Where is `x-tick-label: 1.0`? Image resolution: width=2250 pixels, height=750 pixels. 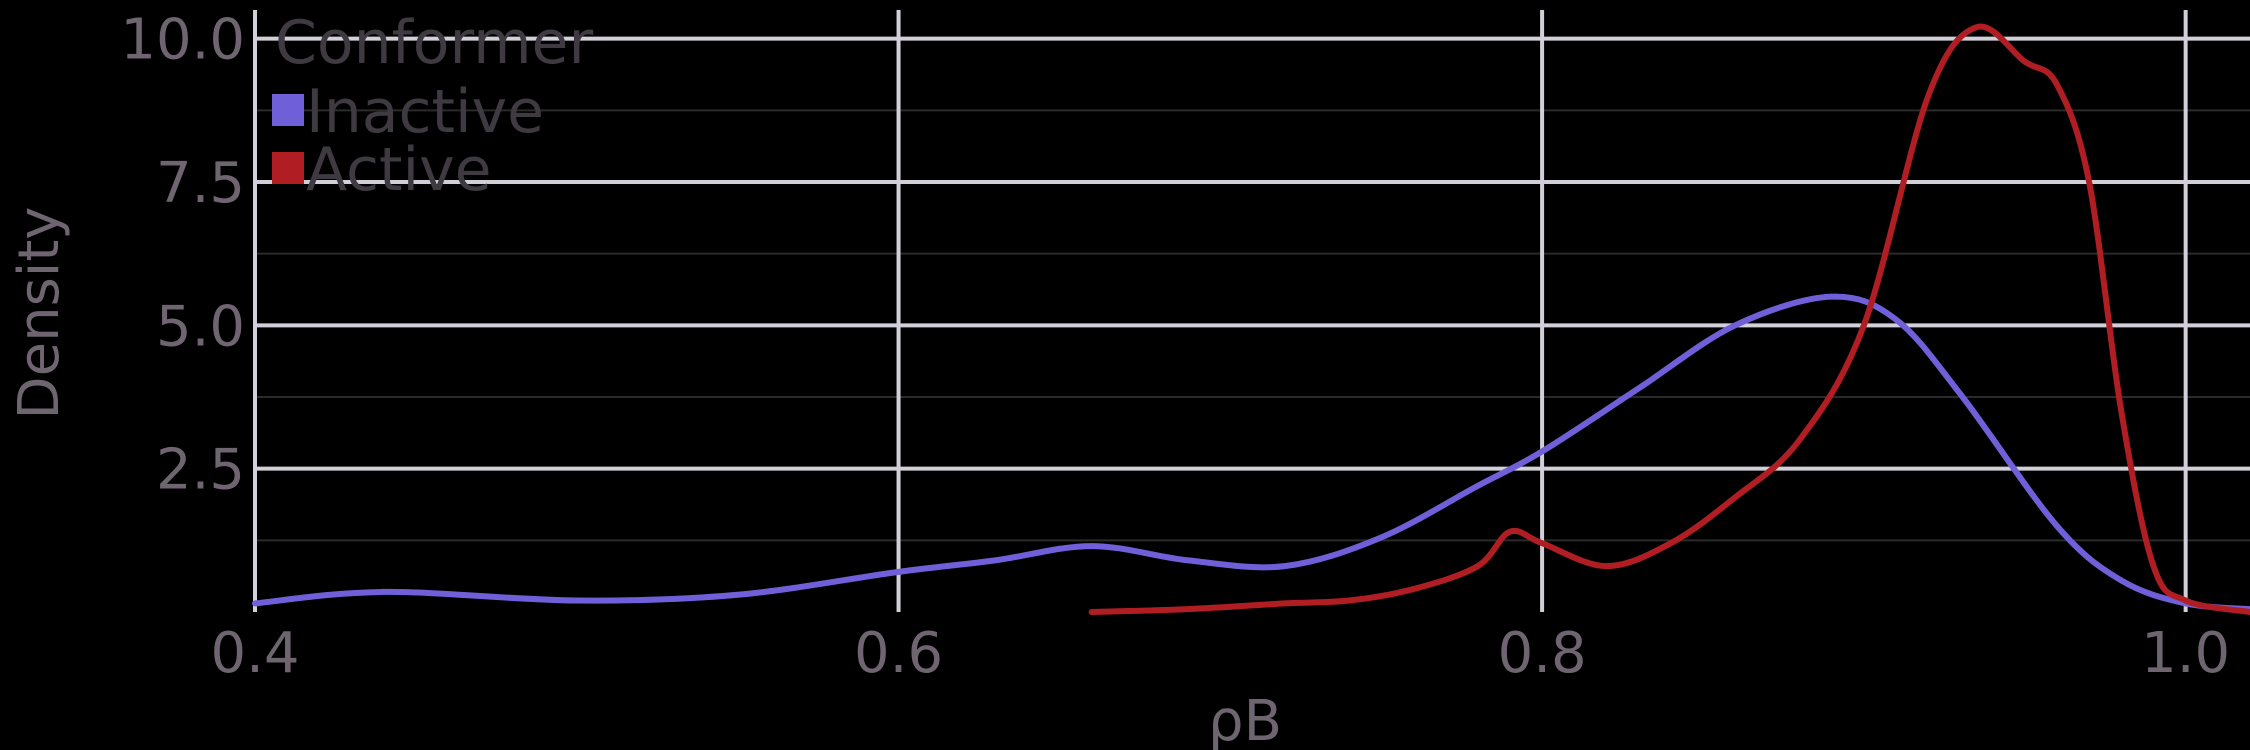 x-tick-label: 1.0 is located at coordinates (2185, 653).